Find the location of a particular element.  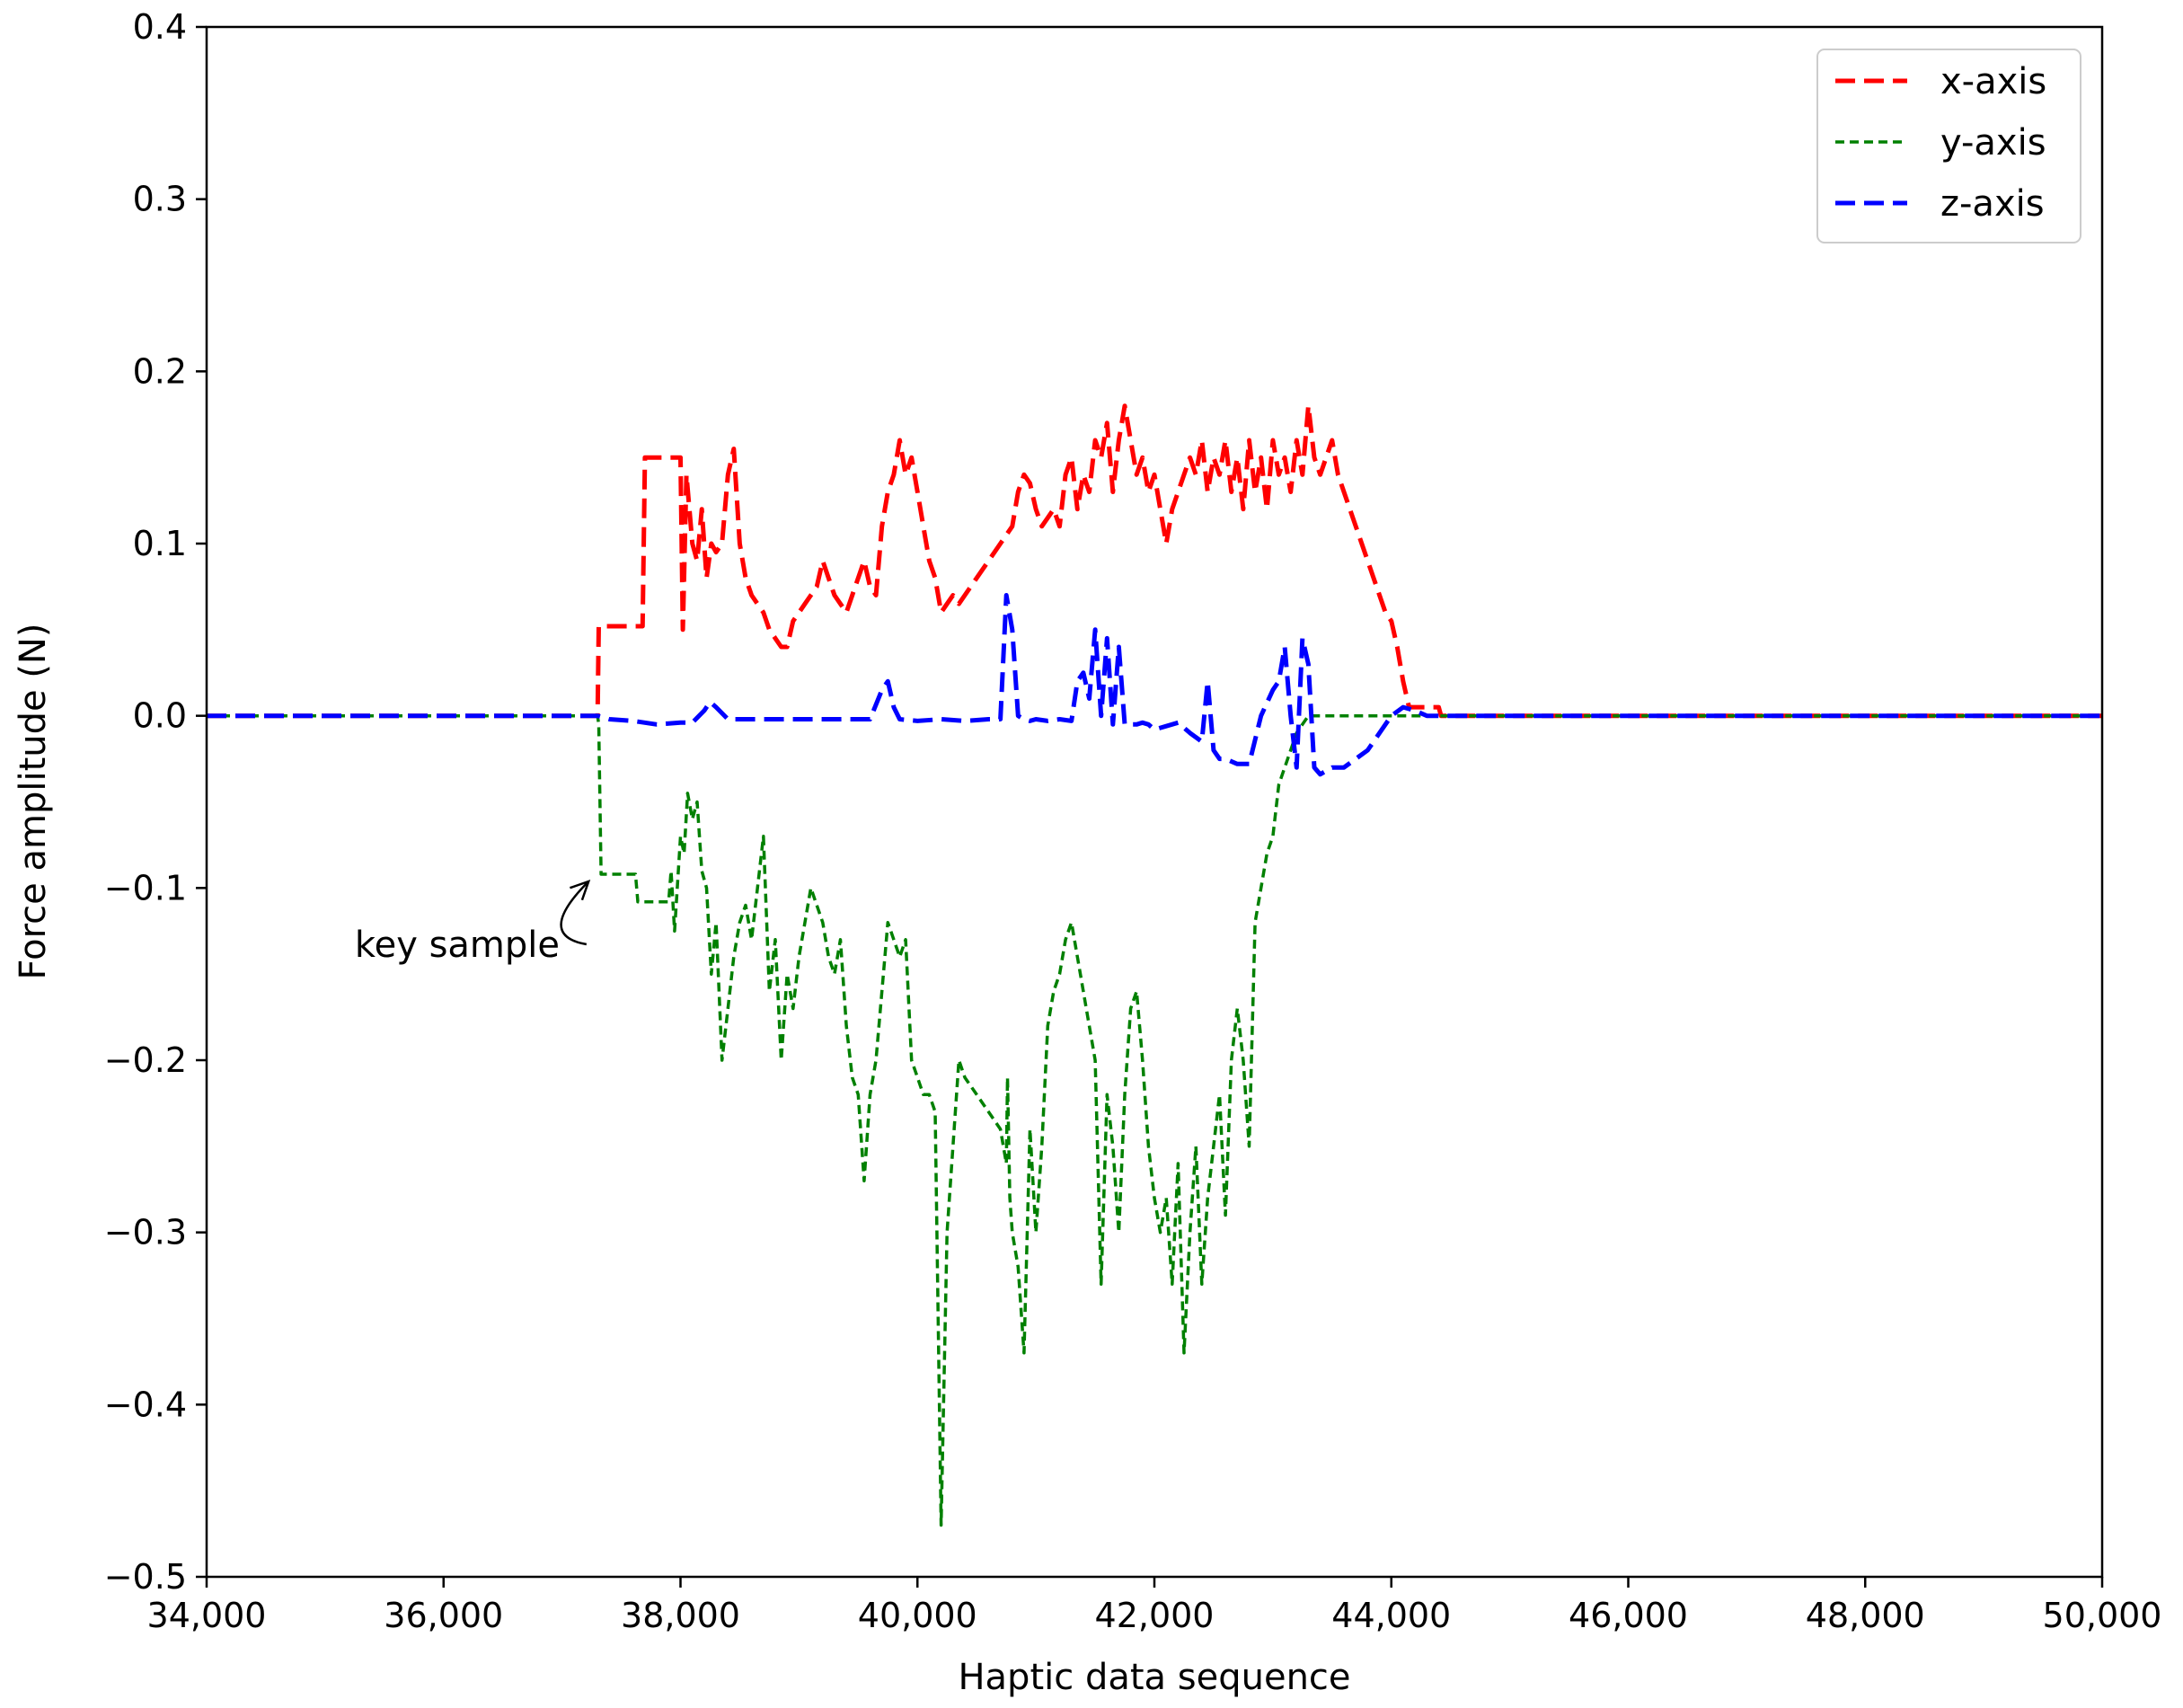

x-tick-label: 40,000 is located at coordinates (917, 1615).